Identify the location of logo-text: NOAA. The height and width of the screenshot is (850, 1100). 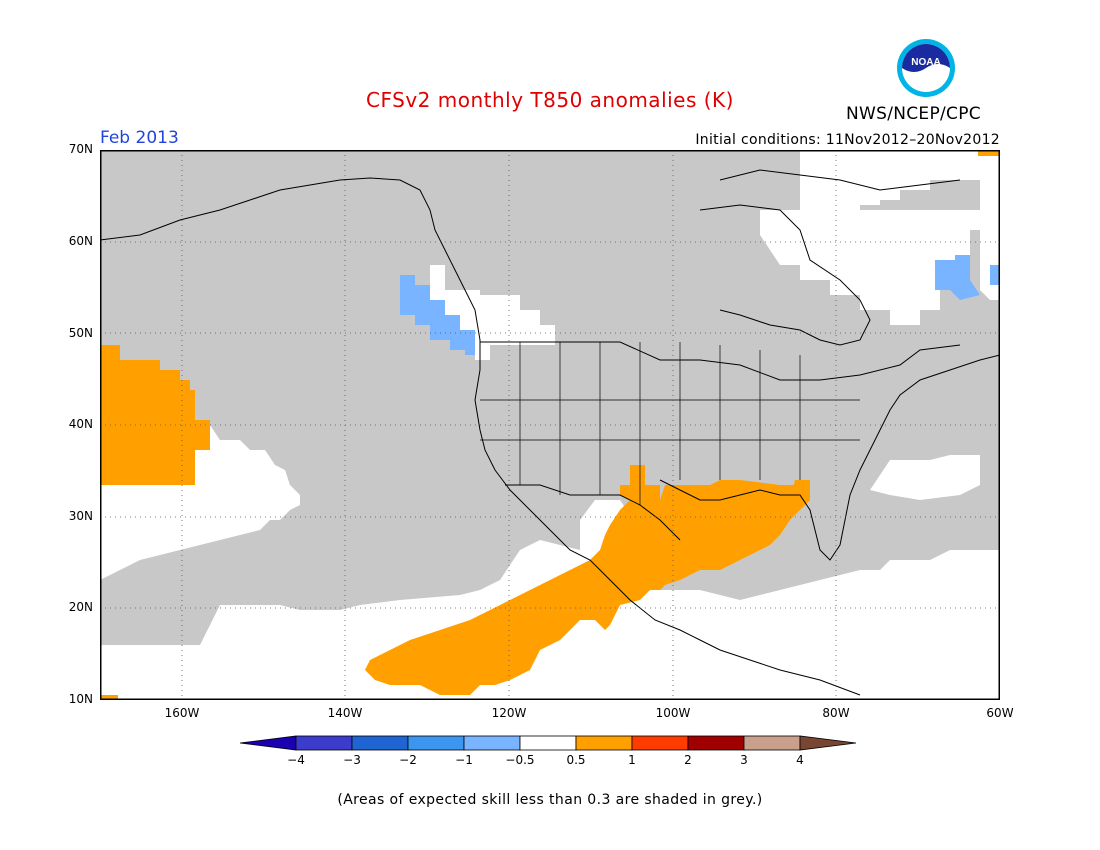
(925, 62).